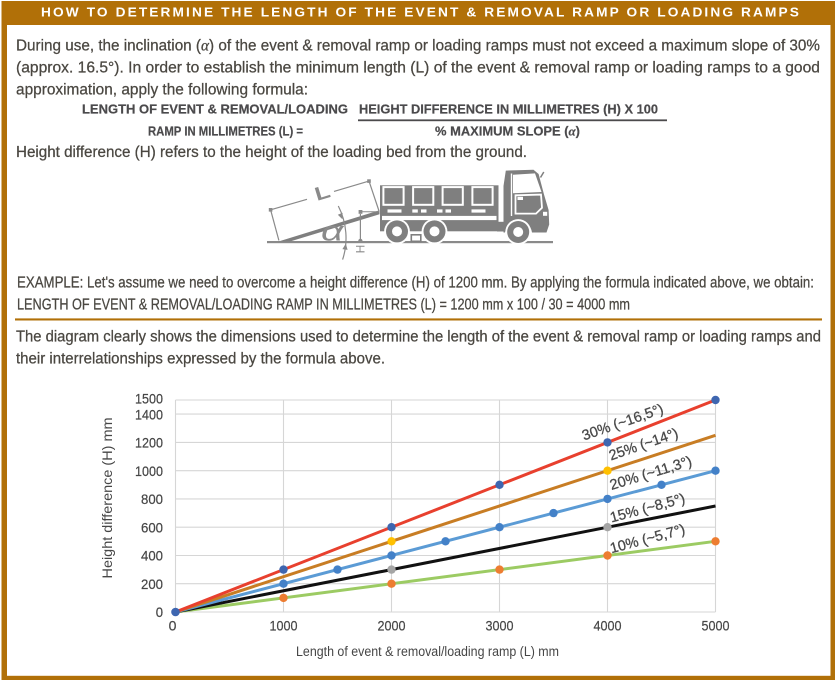 The image size is (835, 680). Describe the element at coordinates (716, 626) in the screenshot. I see `svg-text: 5000` at that location.